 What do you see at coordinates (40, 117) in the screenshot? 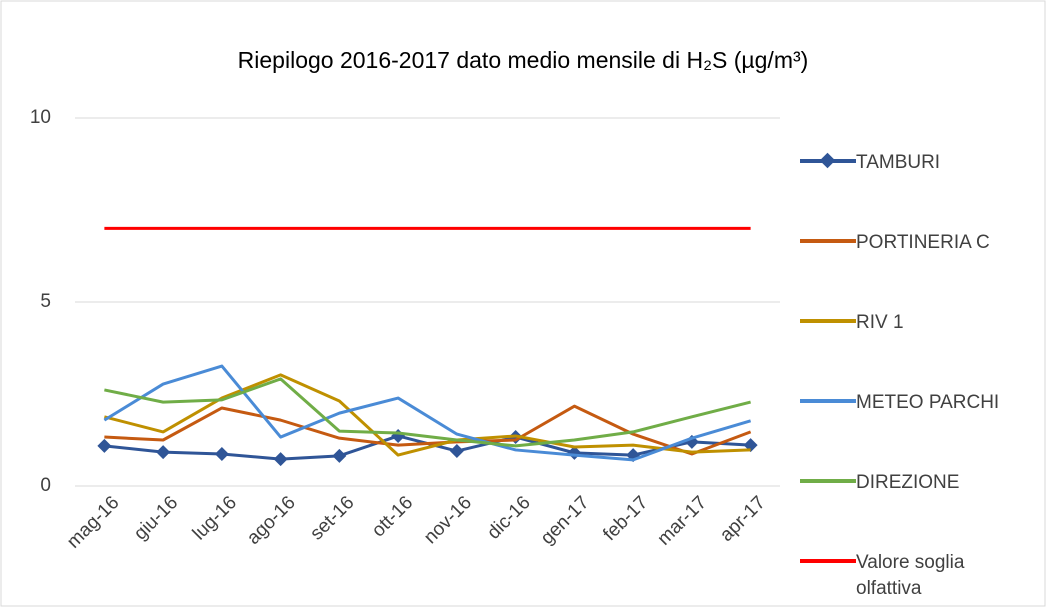
I see `y-tick-label: 10` at bounding box center [40, 117].